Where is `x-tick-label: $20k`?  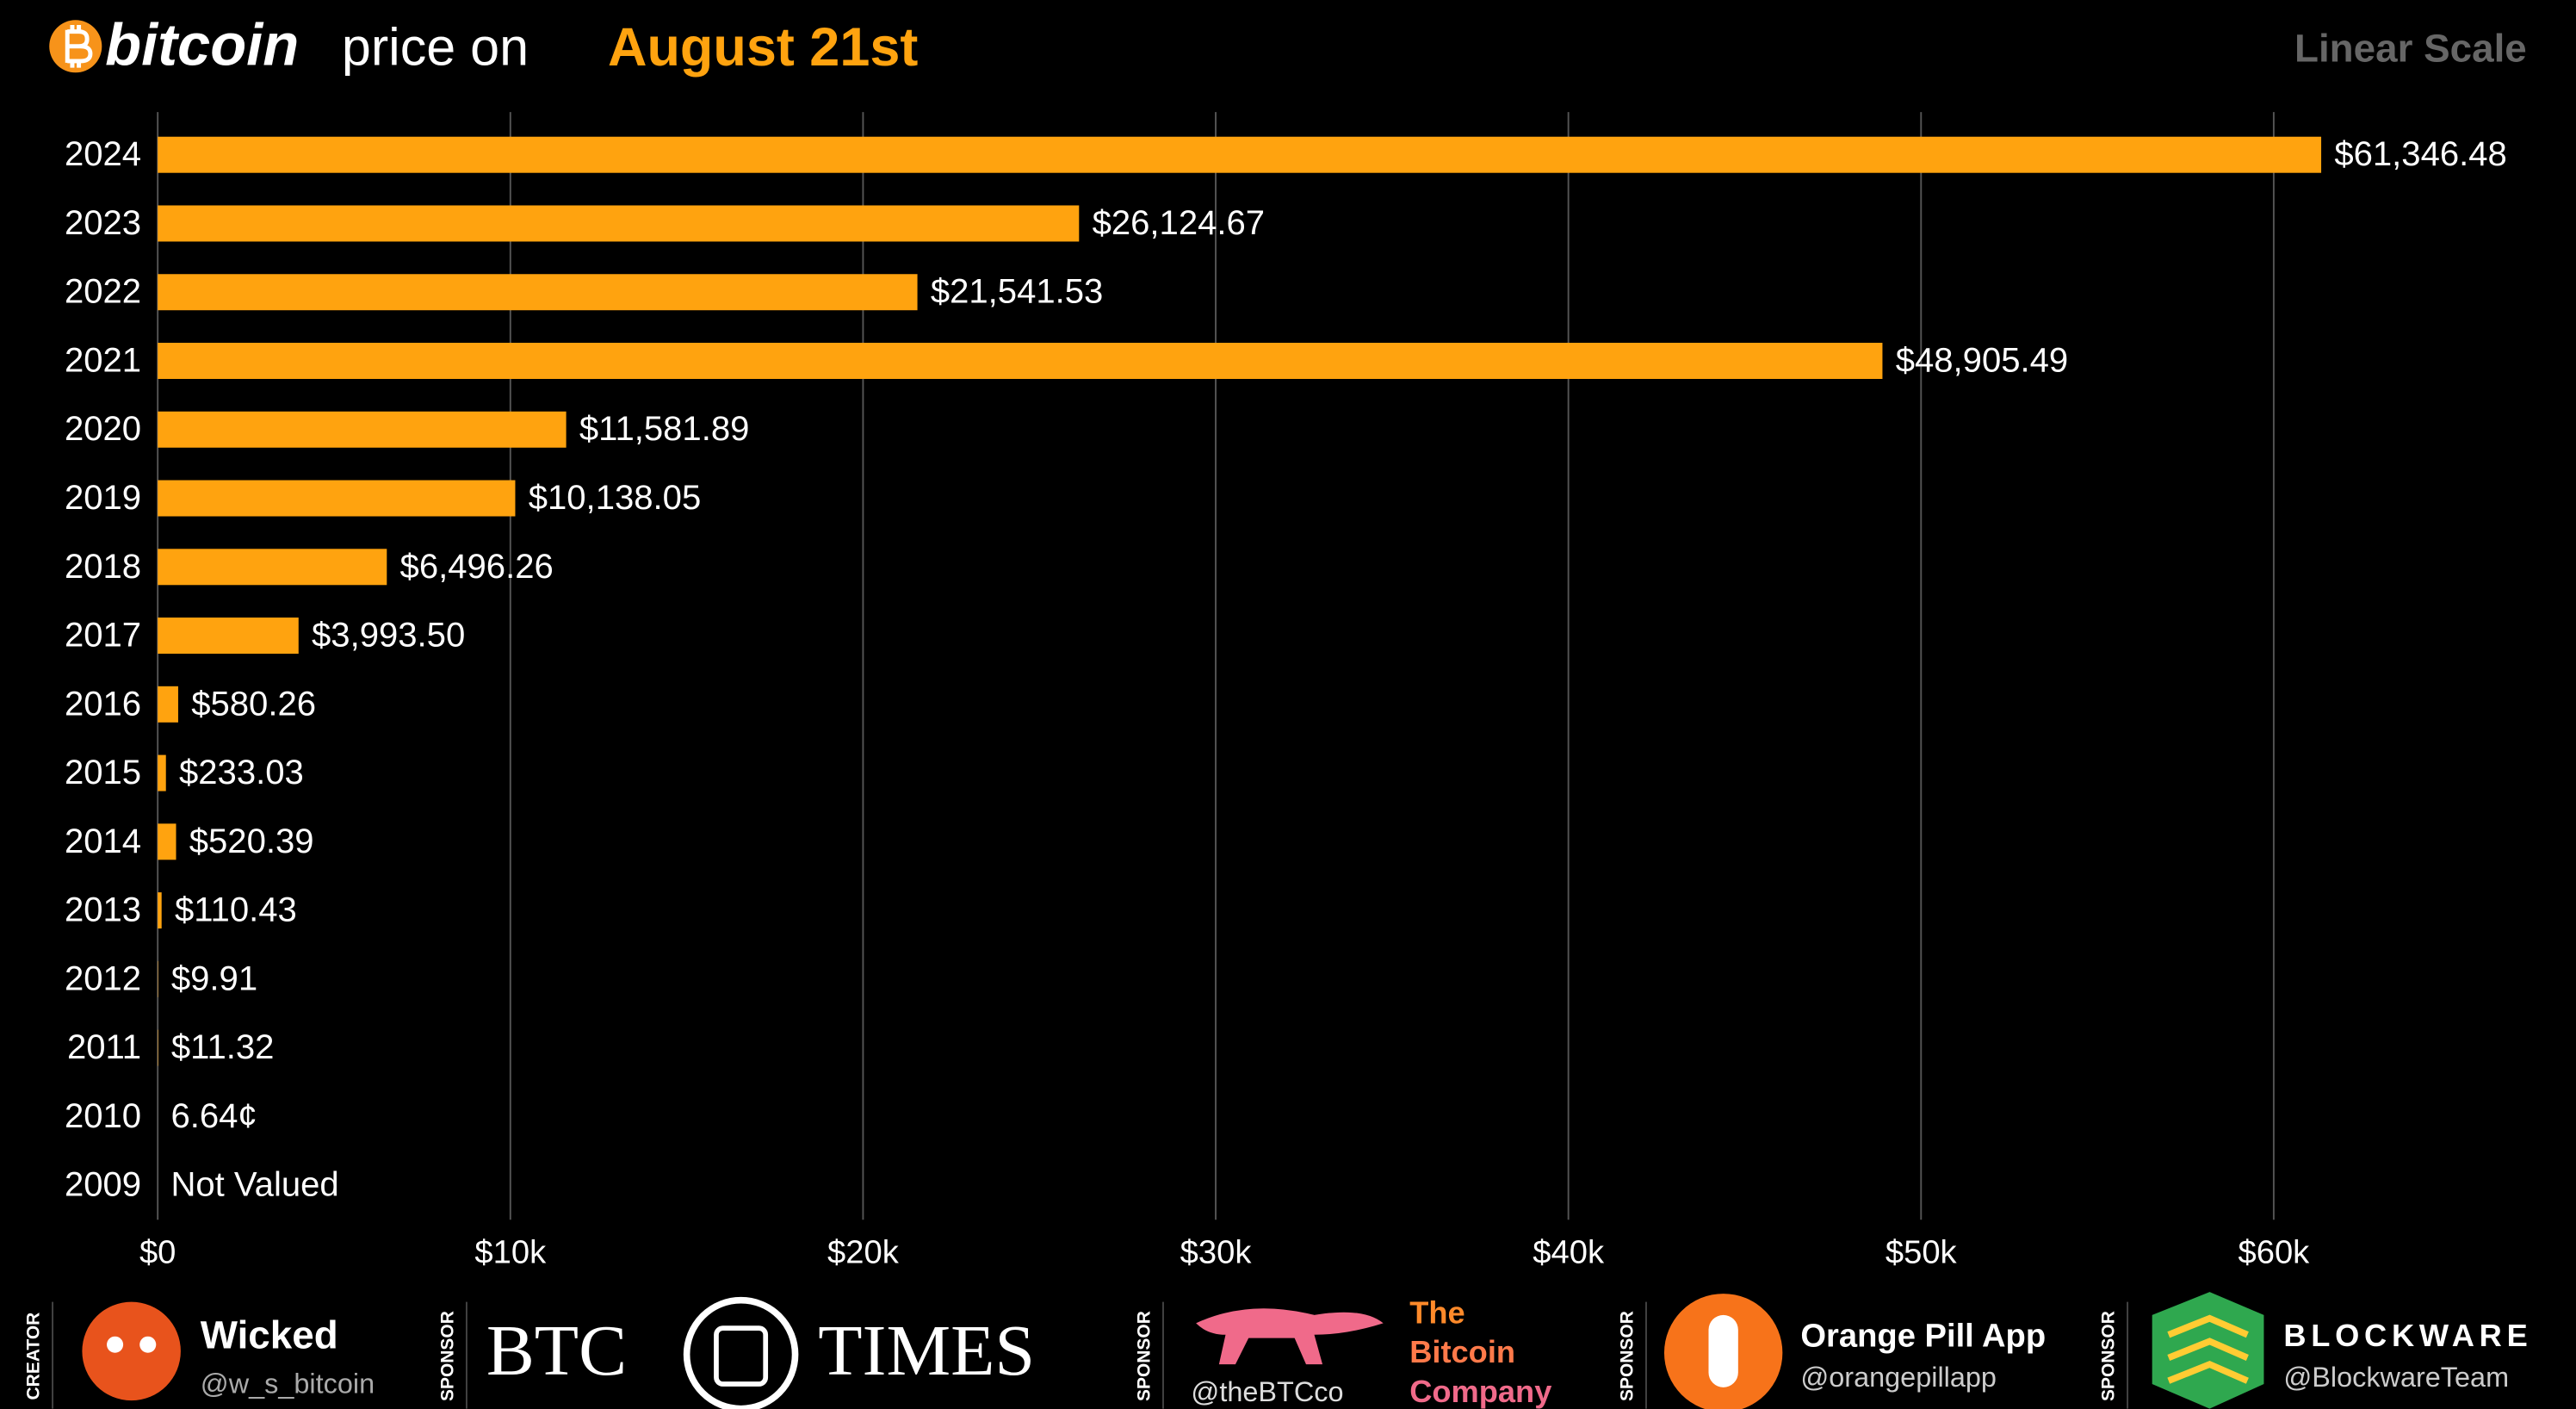
x-tick-label: $20k is located at coordinates (864, 1251).